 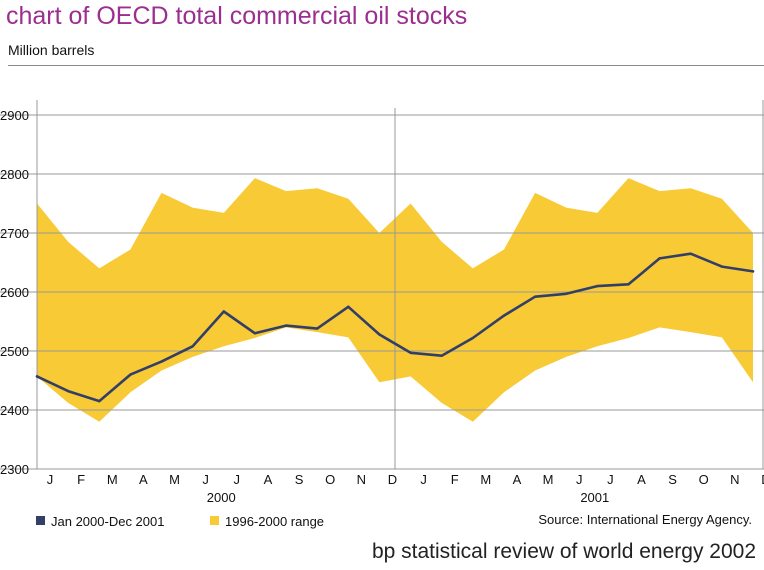 I want to click on x-tick-label-1: F, so click(x=81, y=479).